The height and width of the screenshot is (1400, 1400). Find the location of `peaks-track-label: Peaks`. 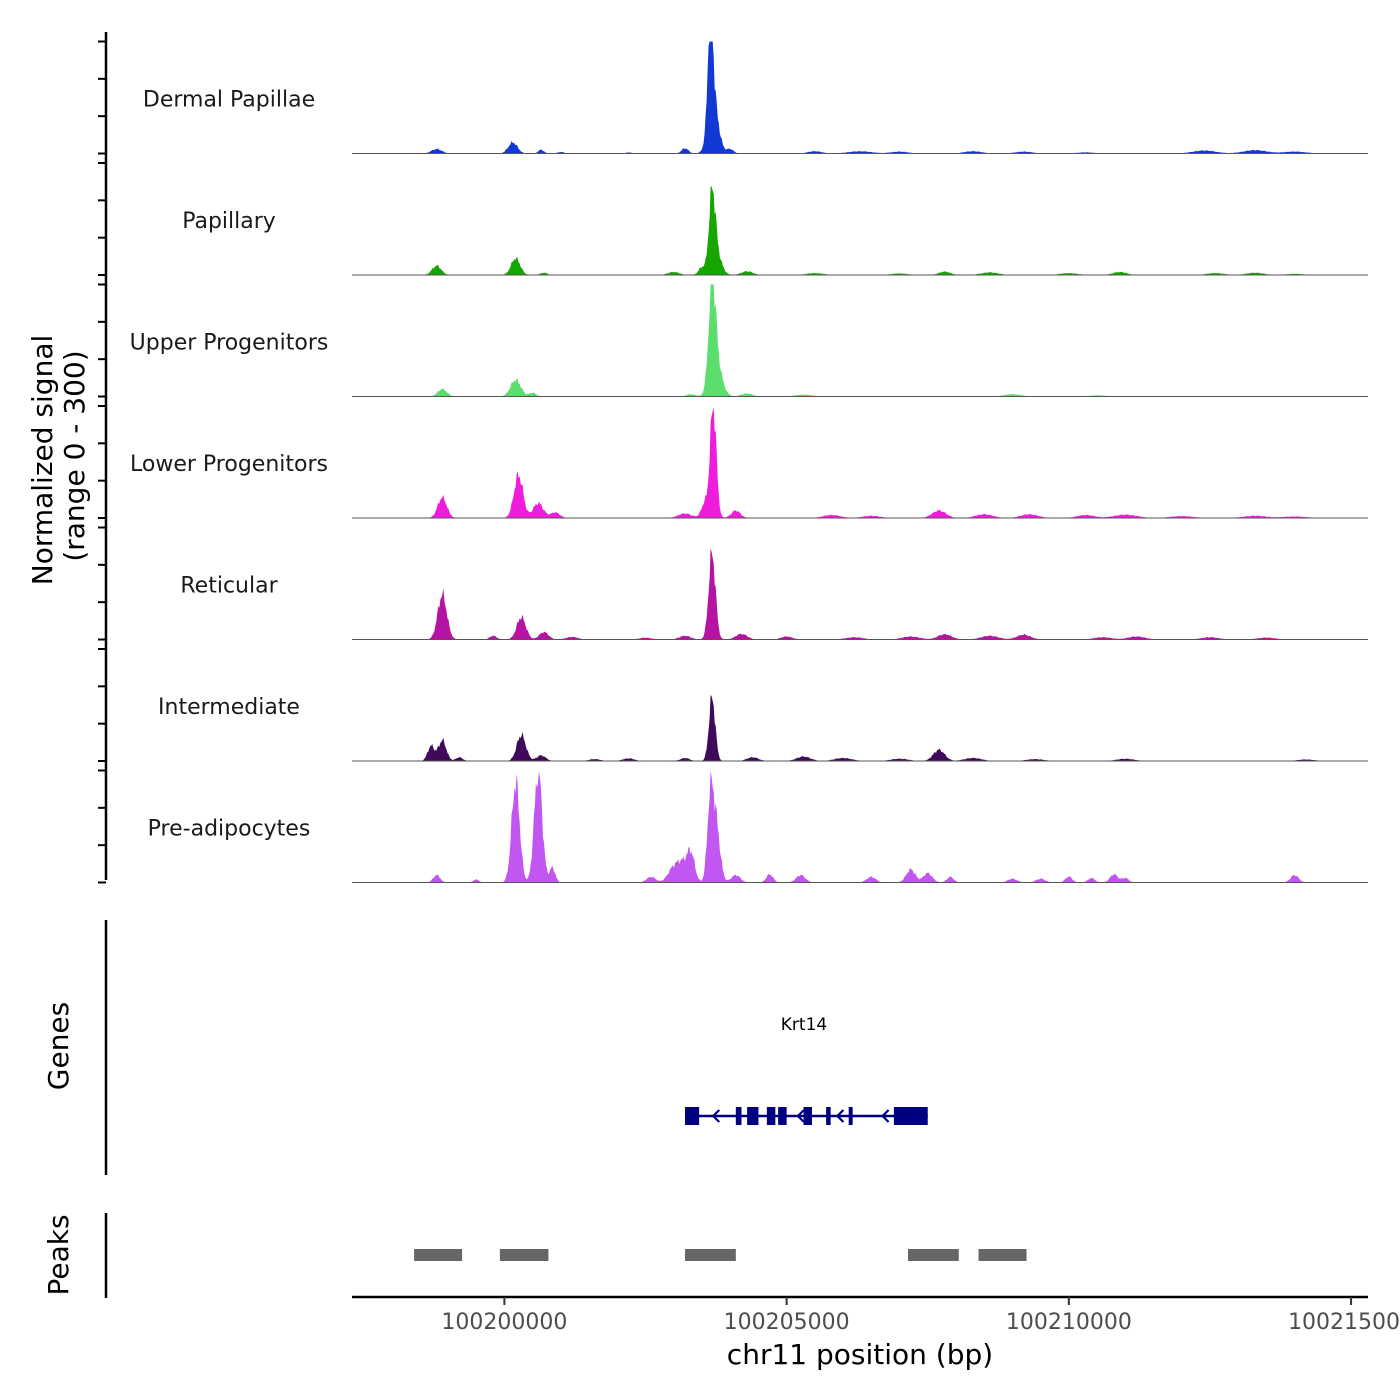

peaks-track-label: Peaks is located at coordinates (58, 1254).